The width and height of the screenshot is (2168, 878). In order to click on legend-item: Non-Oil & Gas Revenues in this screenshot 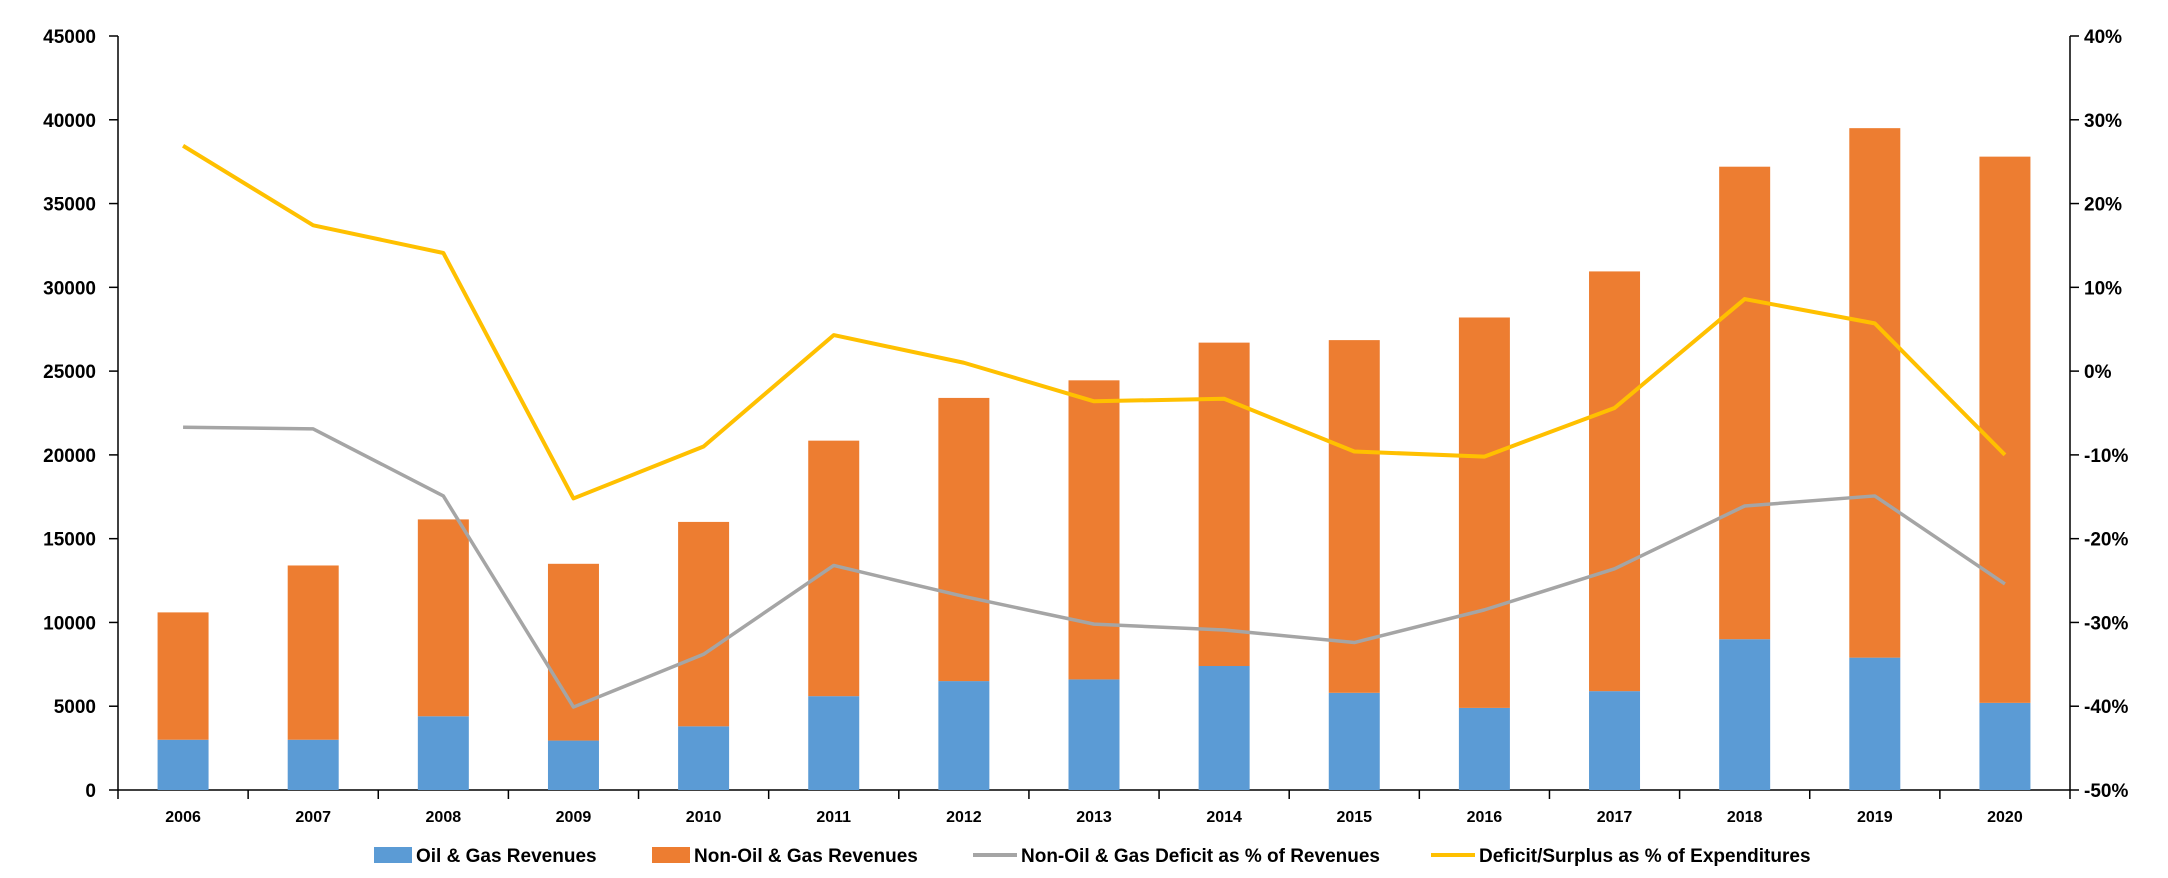, I will do `click(785, 856)`.